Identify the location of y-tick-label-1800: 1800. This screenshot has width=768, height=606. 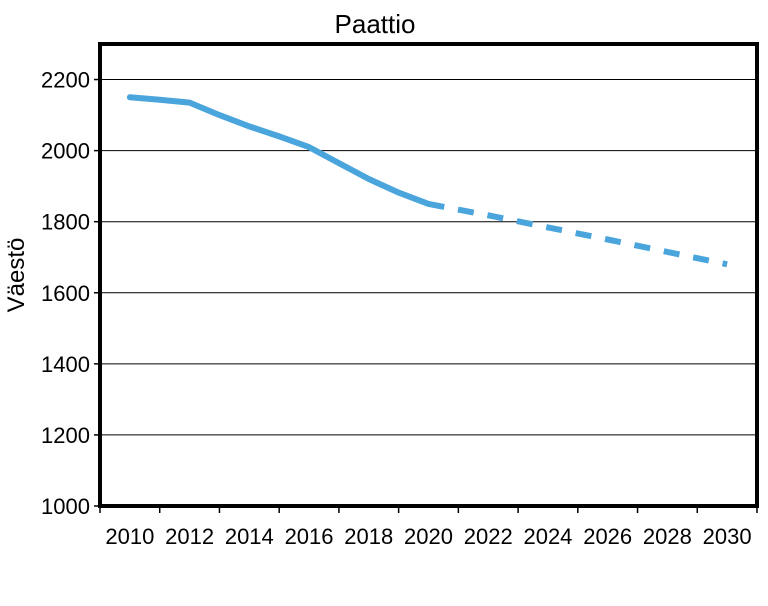
(65, 222).